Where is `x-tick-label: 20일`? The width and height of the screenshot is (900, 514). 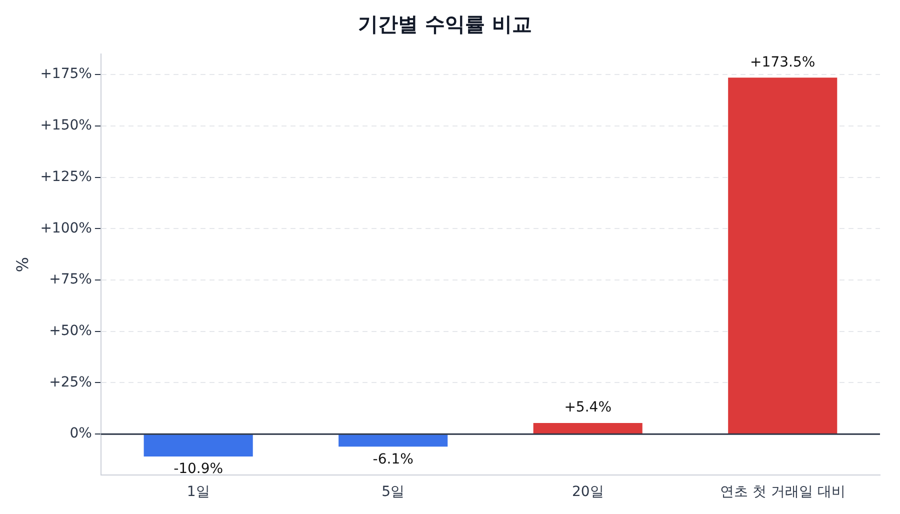 x-tick-label: 20일 is located at coordinates (588, 492).